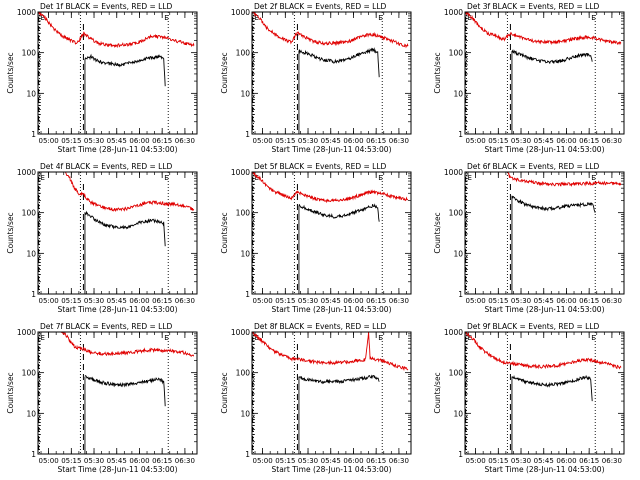 The width and height of the screenshot is (640, 480). I want to click on panel-title: Det 6f BLACK = Events, RED = LLD, so click(533, 166).